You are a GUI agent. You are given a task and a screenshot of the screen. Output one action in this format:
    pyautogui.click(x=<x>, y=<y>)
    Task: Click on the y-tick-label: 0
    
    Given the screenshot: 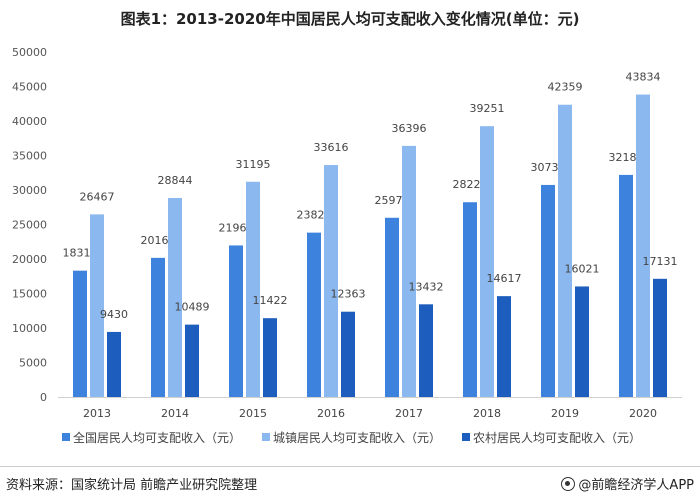 What is the action you would take?
    pyautogui.click(x=43, y=397)
    